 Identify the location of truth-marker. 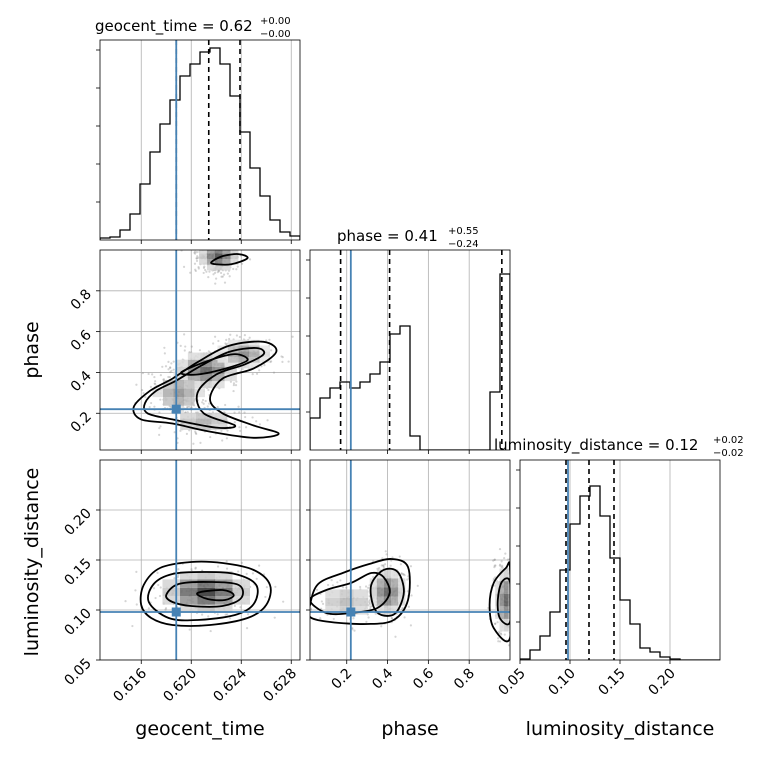
(176, 409).